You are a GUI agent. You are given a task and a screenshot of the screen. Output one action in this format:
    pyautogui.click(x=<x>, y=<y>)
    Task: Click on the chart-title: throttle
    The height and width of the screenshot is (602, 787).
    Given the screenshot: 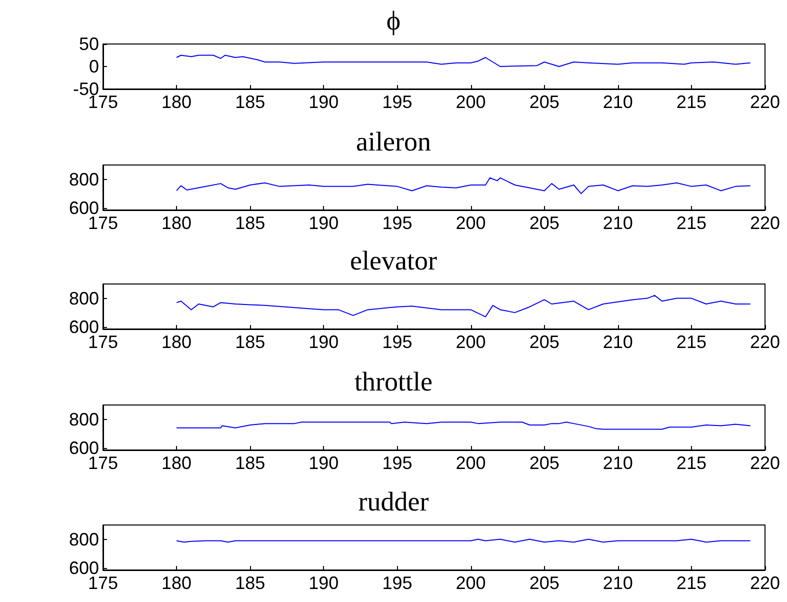 What is the action you would take?
    pyautogui.click(x=393, y=381)
    